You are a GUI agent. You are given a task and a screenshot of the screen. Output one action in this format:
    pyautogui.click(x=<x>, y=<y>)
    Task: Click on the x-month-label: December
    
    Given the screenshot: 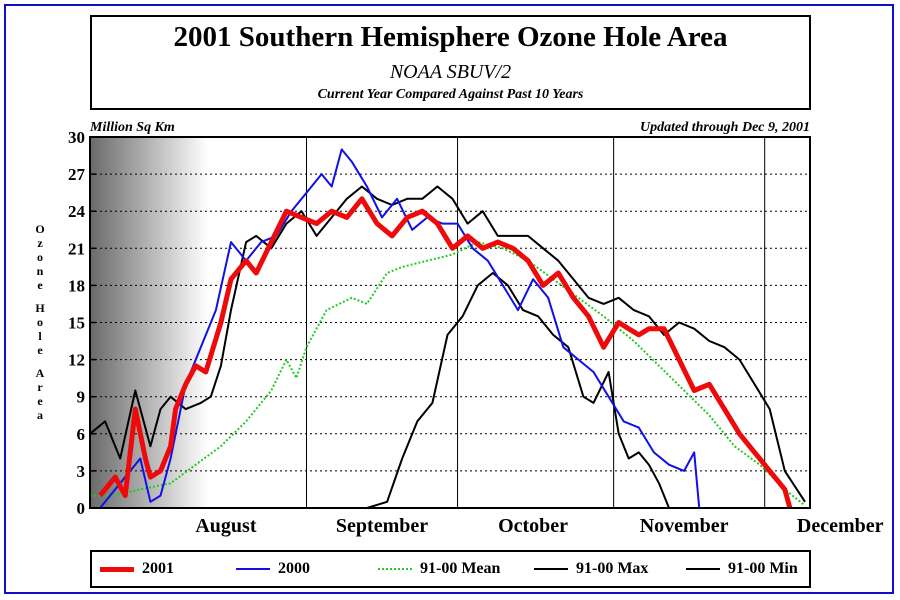 What is the action you would take?
    pyautogui.click(x=840, y=526)
    